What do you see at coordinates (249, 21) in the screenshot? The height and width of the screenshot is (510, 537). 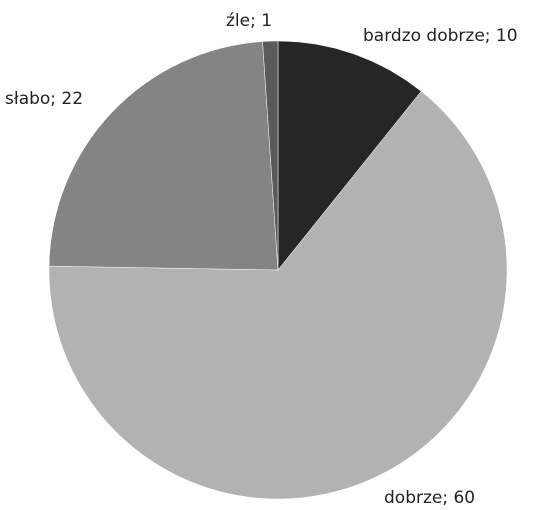 I see `data-label-zle: źle; 1` at bounding box center [249, 21].